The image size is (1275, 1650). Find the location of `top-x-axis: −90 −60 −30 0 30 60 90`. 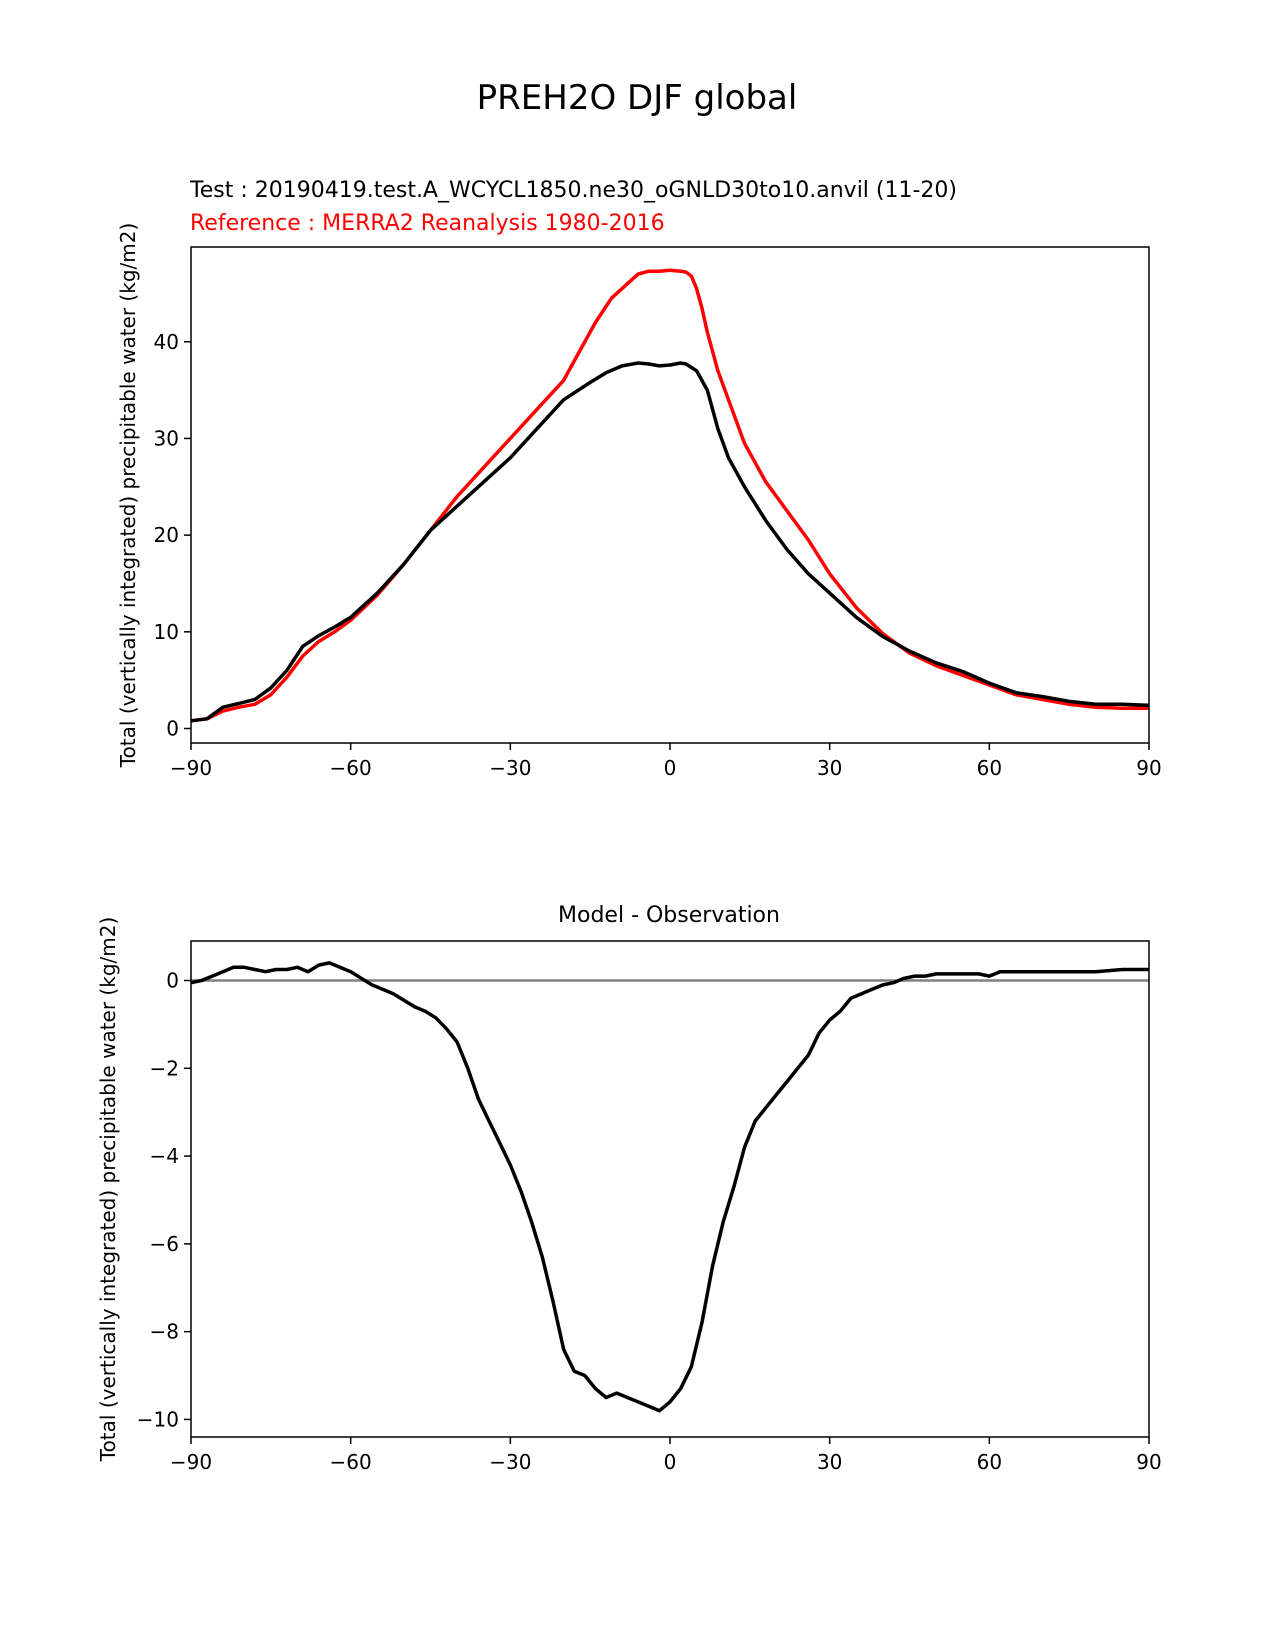

top-x-axis: −90 −60 −30 0 30 60 90 is located at coordinates (666, 761).